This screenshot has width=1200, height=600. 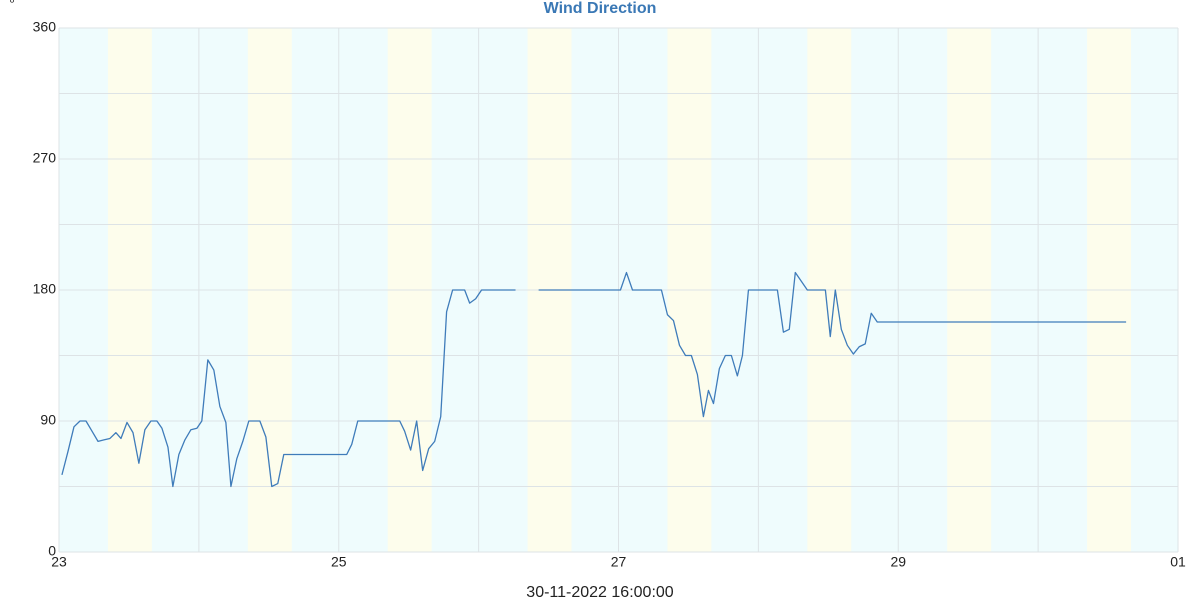 I want to click on x-tick-label: 27, so click(x=619, y=562).